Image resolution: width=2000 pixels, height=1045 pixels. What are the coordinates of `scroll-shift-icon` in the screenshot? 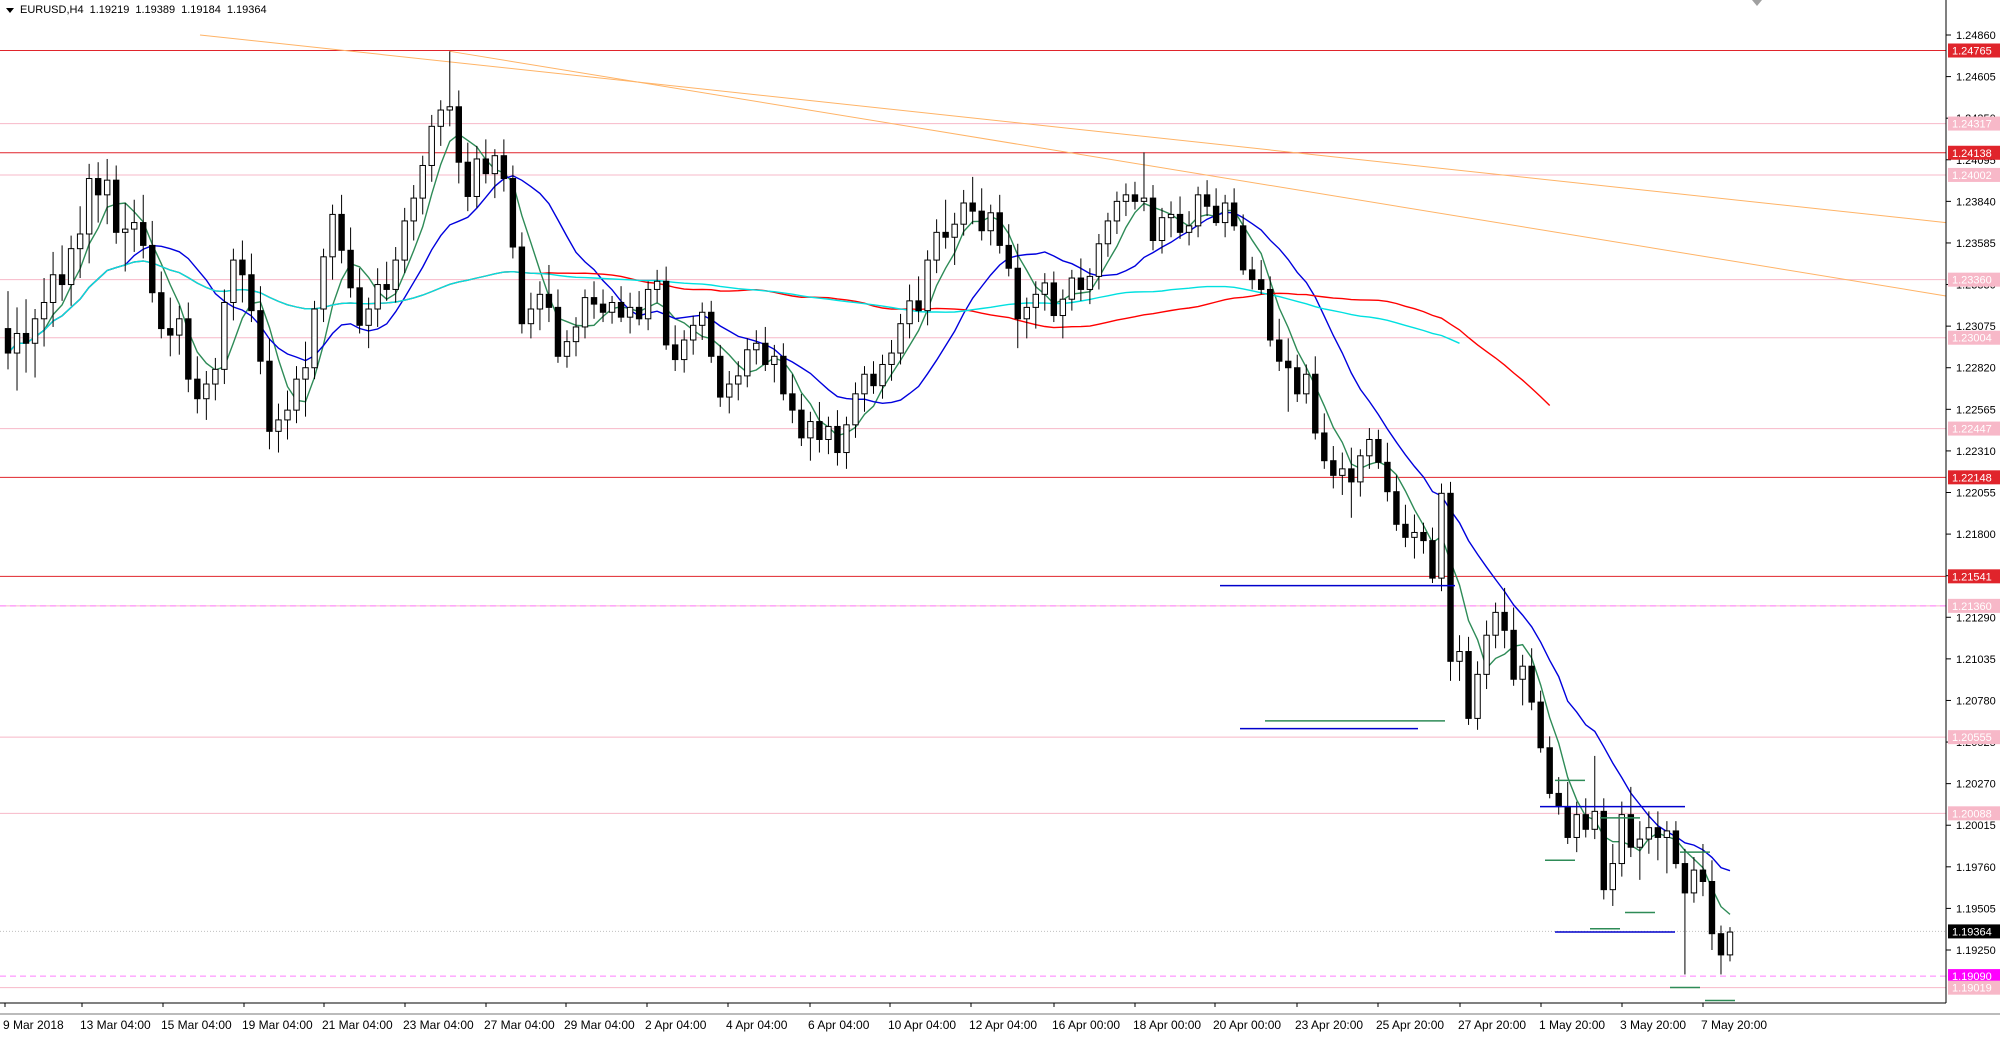 It's located at (1757, 3).